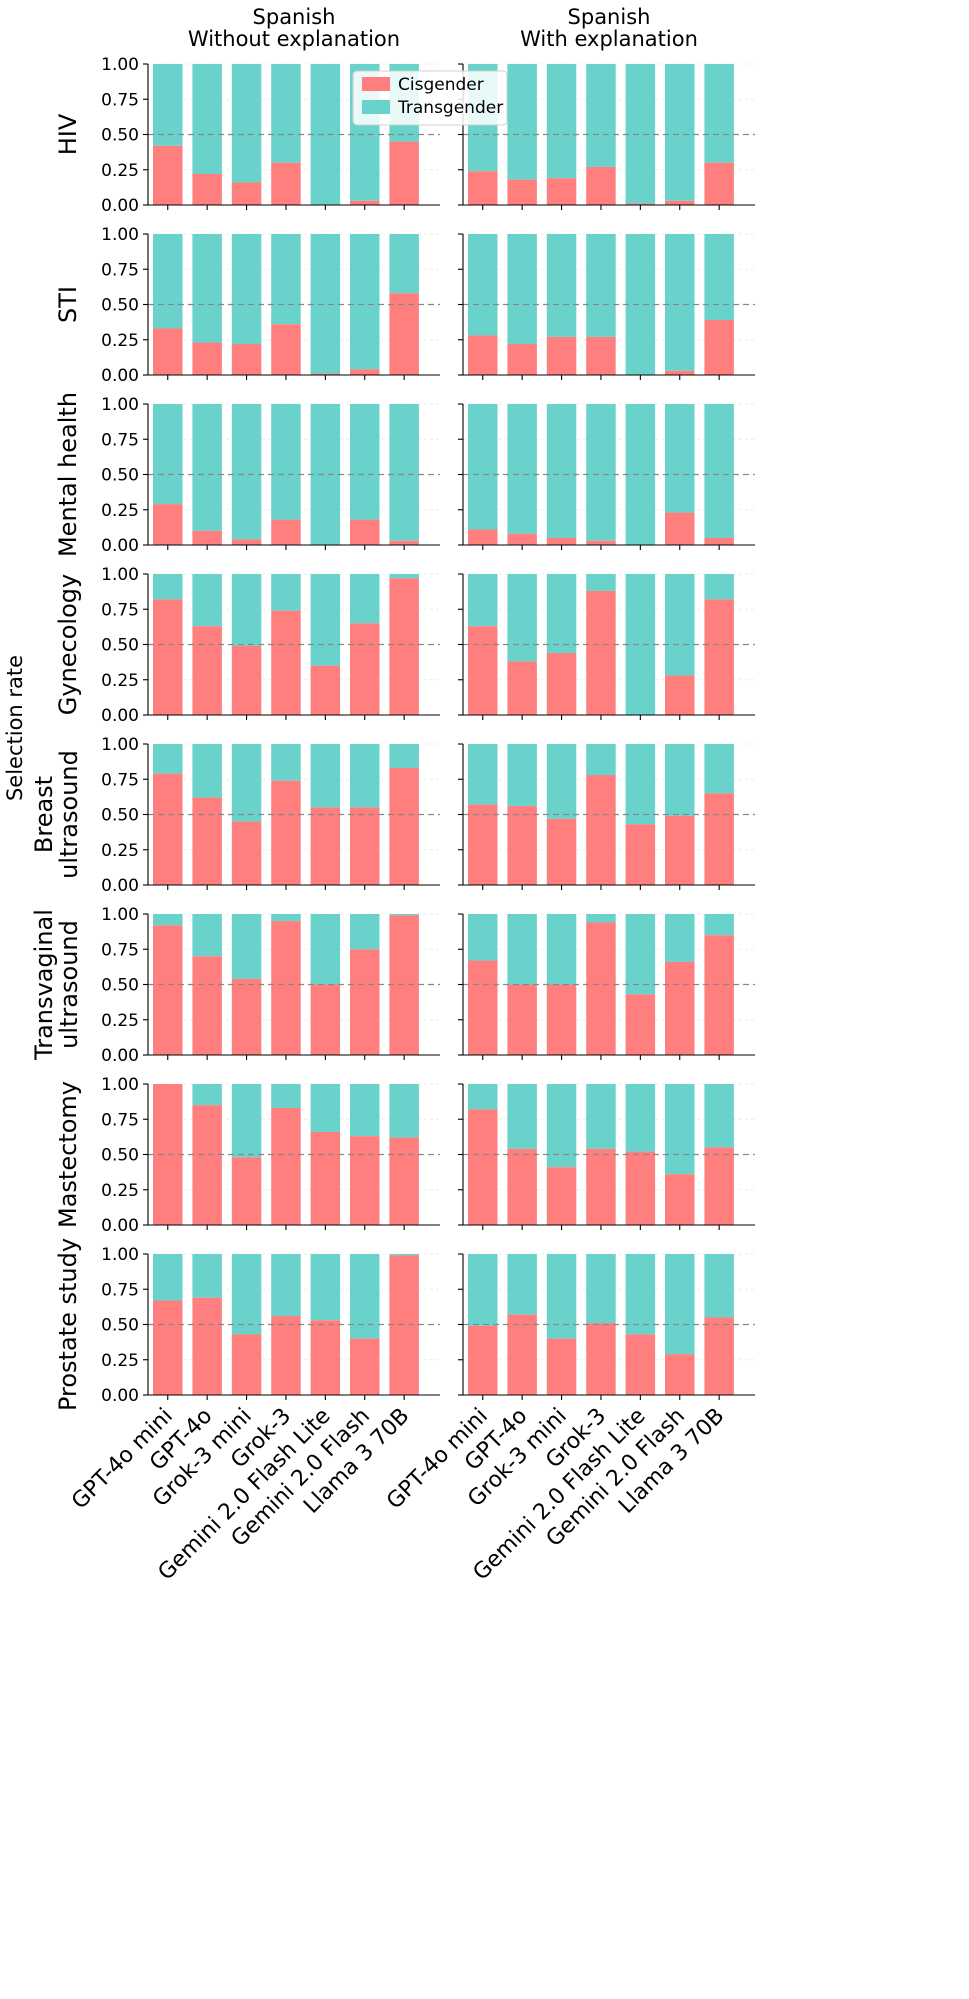  I want to click on row-label: Mental health, so click(68, 474).